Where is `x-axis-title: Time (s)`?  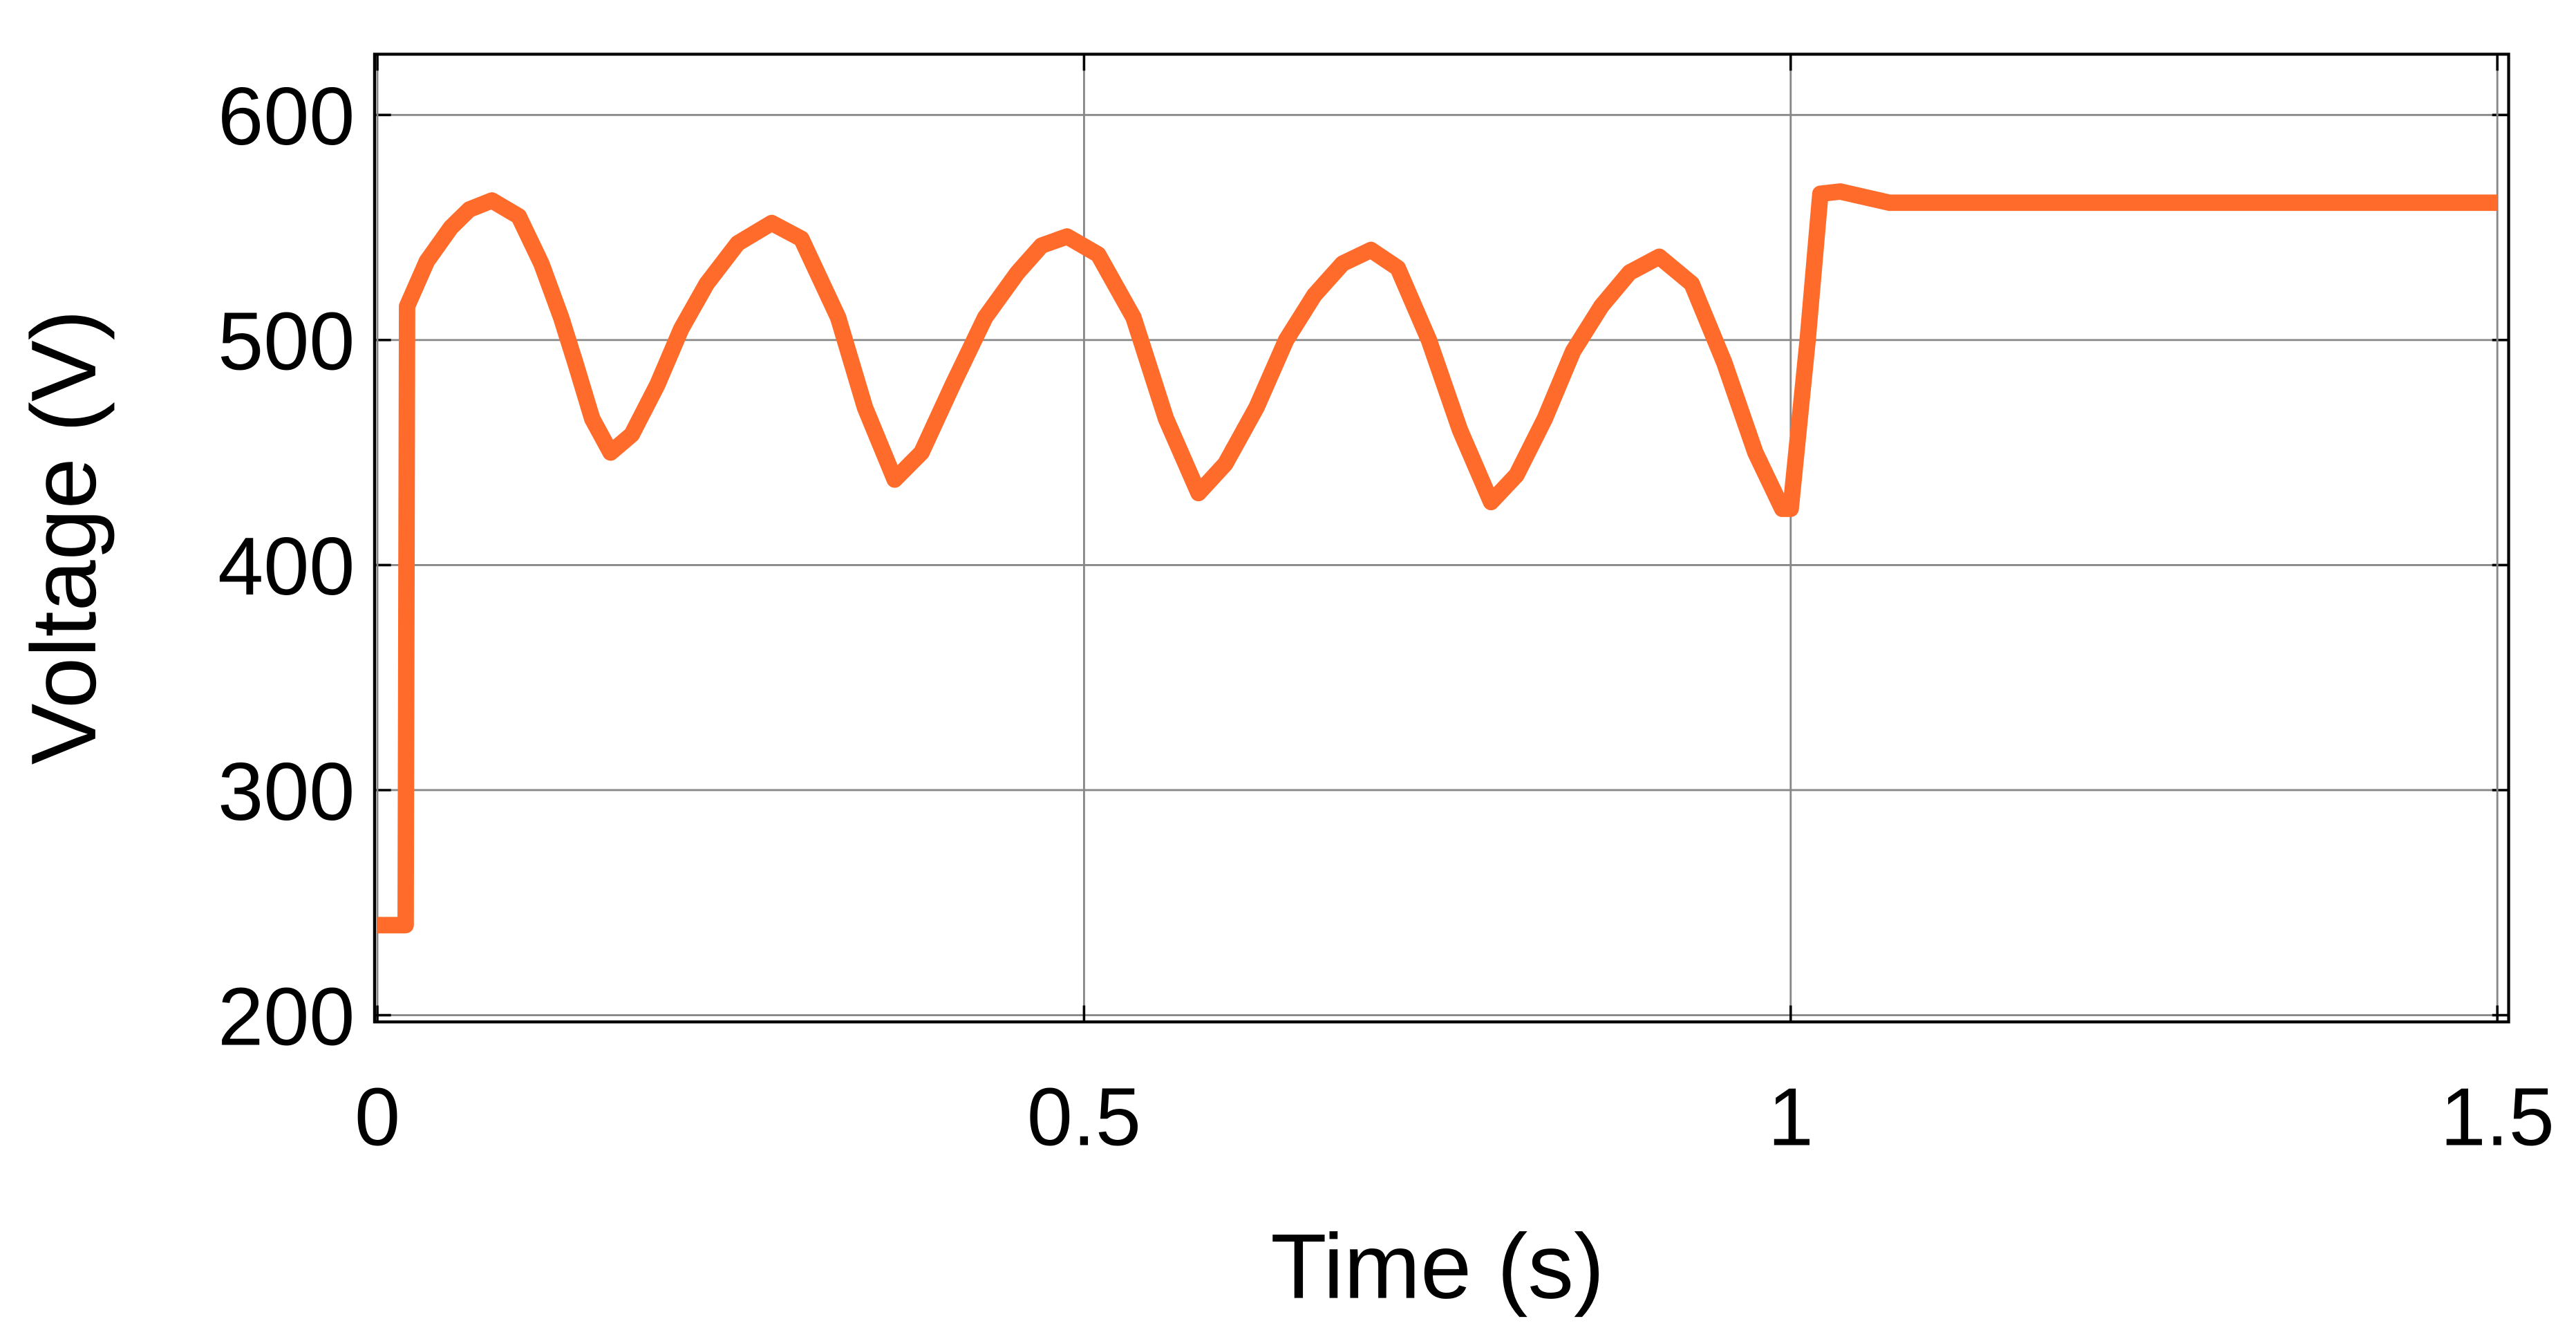 x-axis-title: Time (s) is located at coordinates (1437, 1267).